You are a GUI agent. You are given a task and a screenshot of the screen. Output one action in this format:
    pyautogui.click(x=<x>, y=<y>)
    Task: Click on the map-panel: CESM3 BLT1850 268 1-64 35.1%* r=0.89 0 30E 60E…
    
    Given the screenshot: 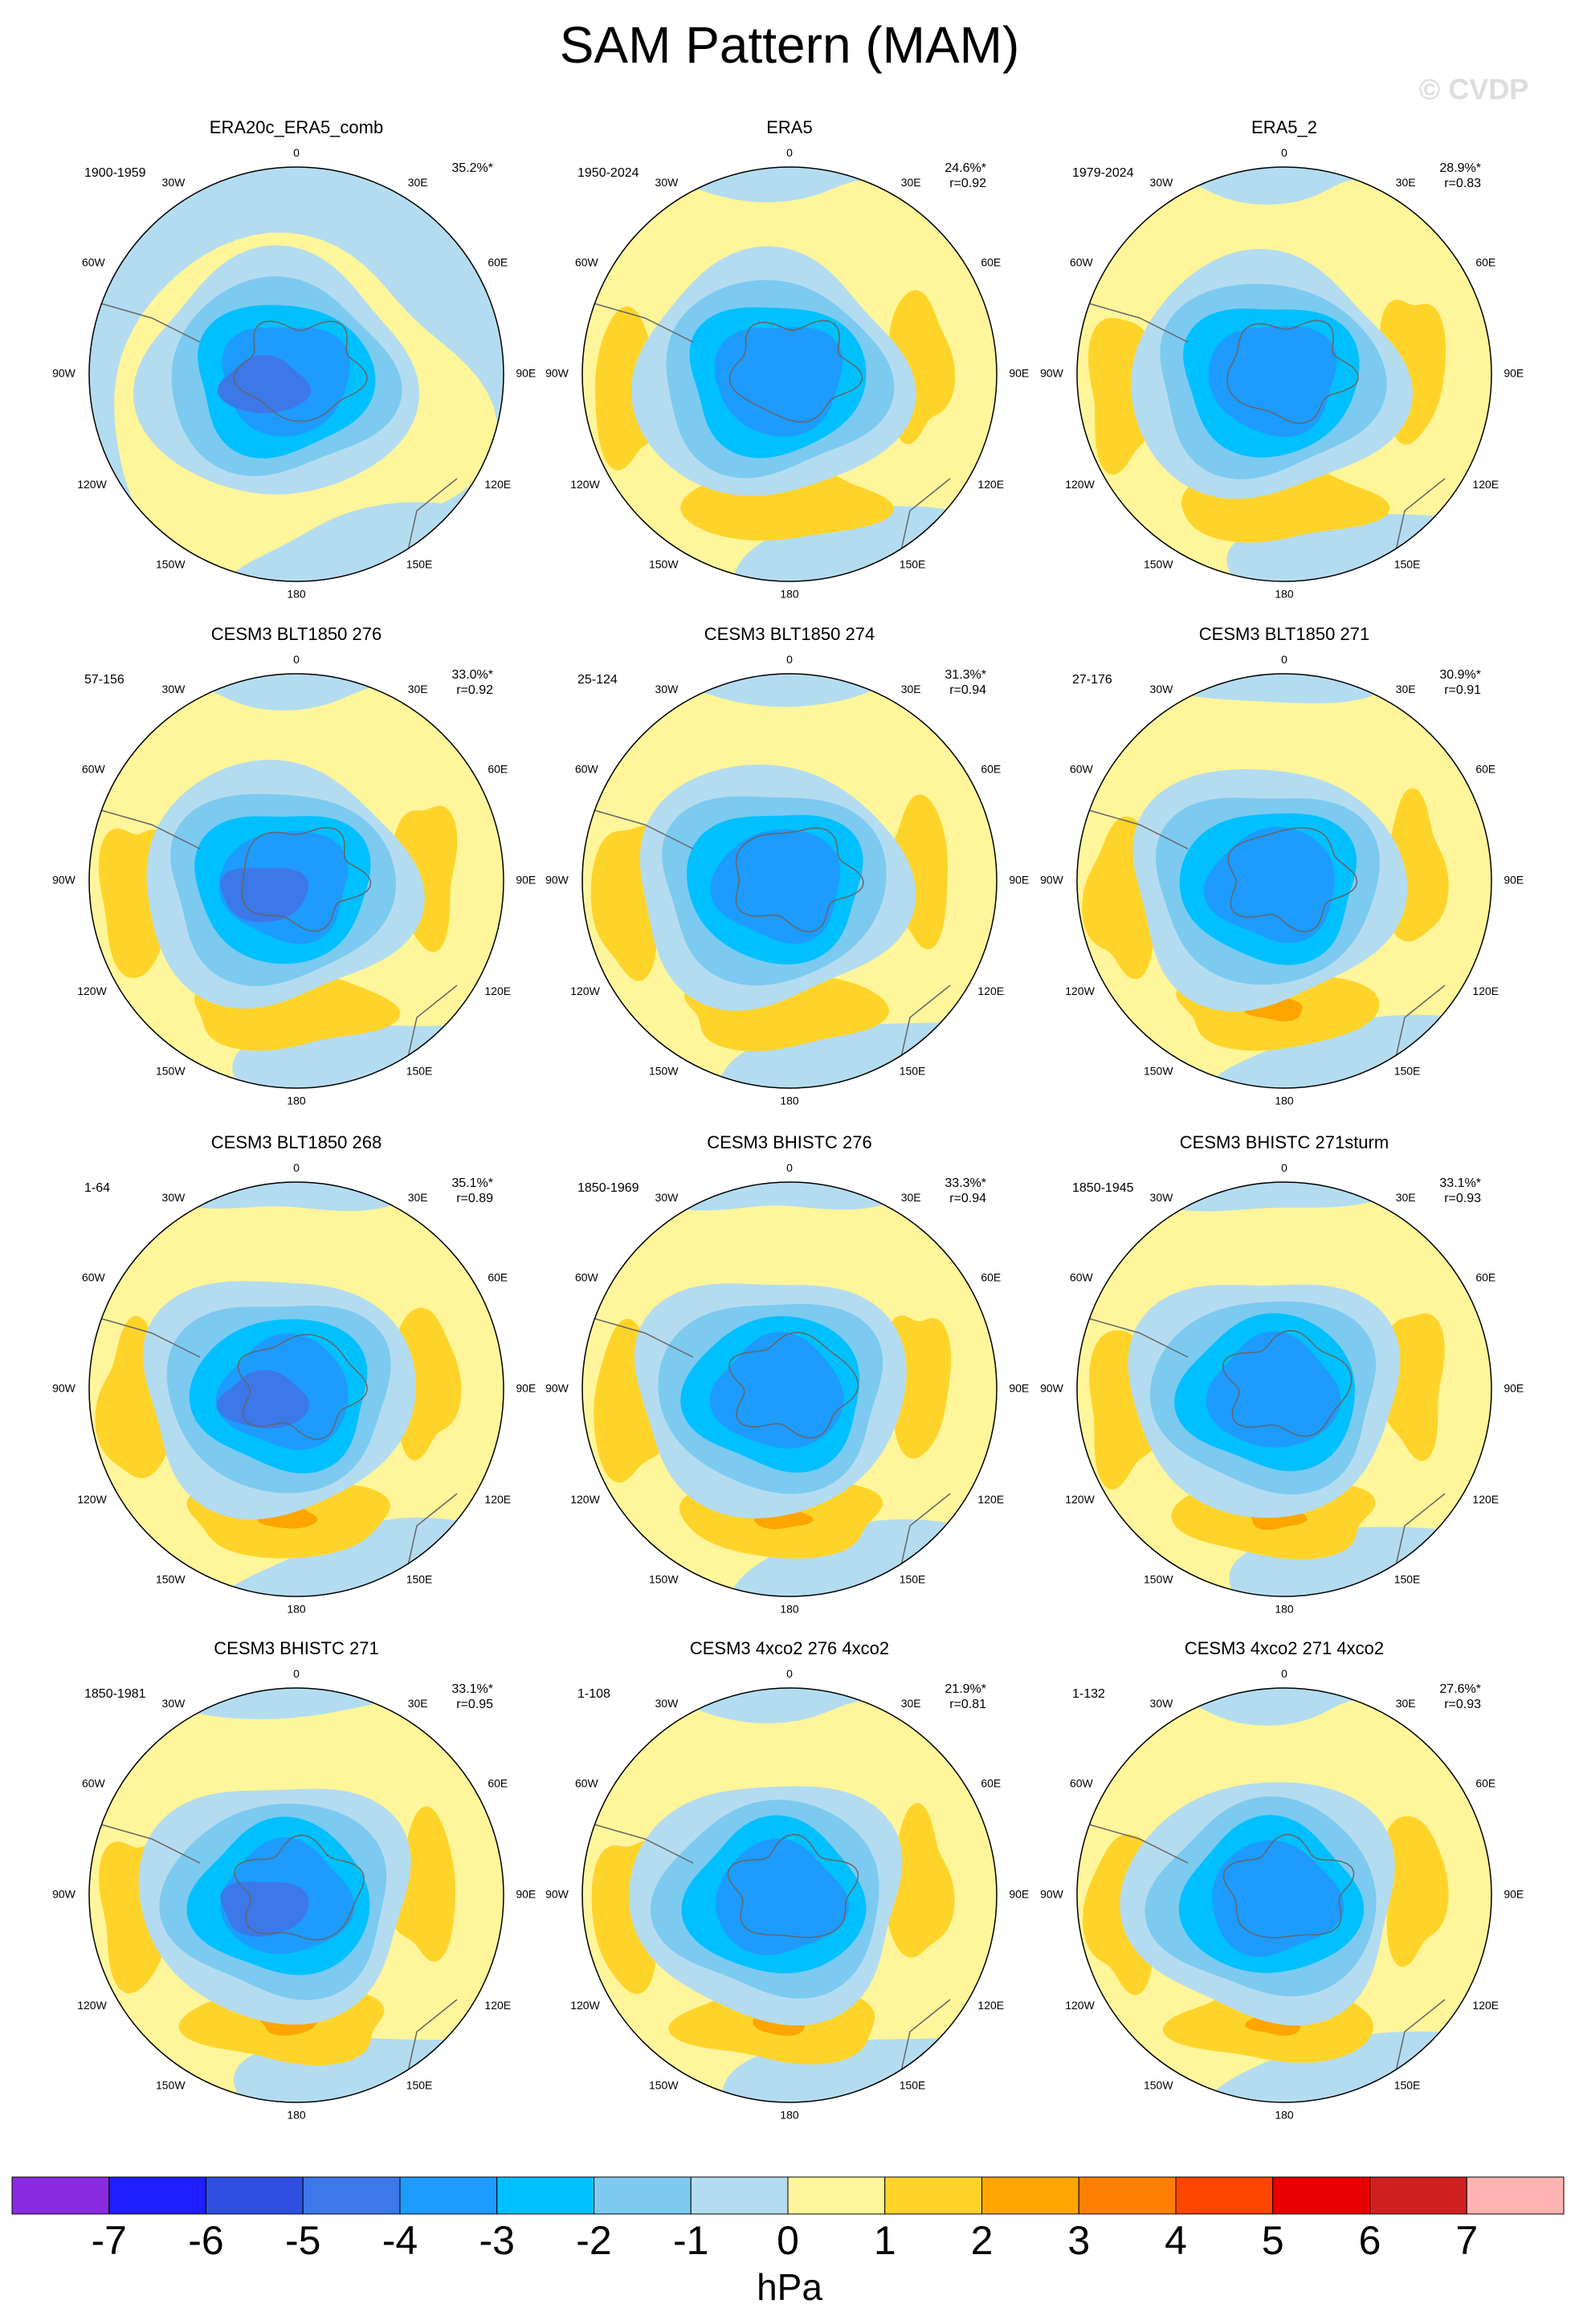 What is the action you would take?
    pyautogui.click(x=294, y=1374)
    